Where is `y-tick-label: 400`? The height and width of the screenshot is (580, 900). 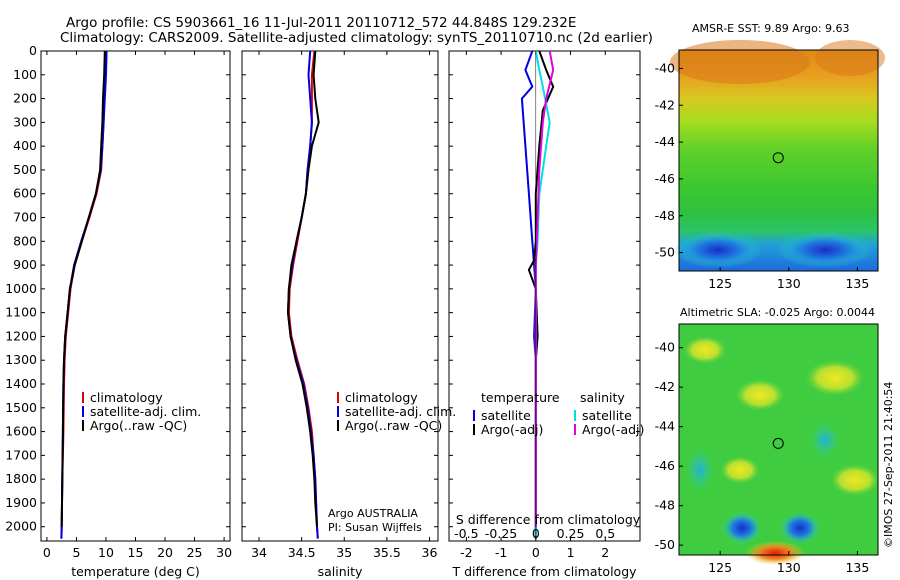 y-tick-label: 400 is located at coordinates (25, 145).